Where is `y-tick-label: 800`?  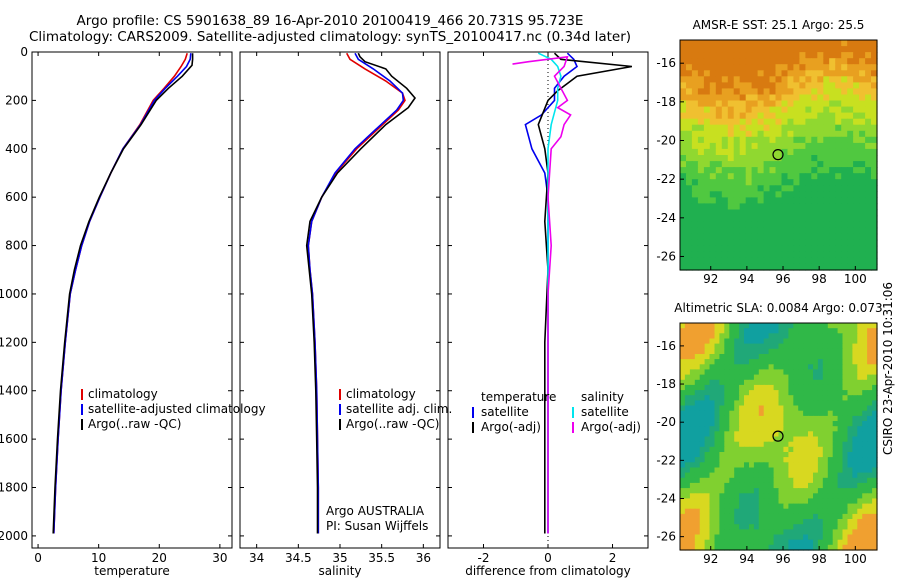
y-tick-label: 800 is located at coordinates (16, 246).